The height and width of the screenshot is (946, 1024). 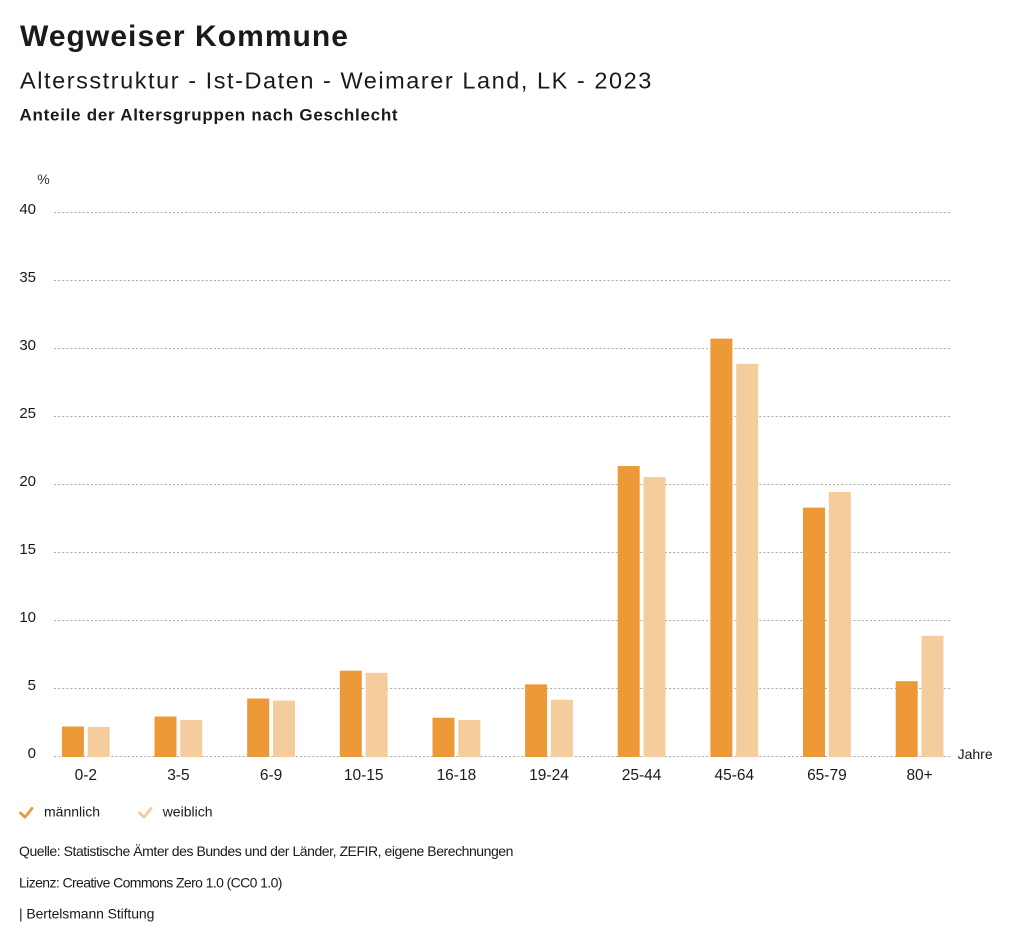 I want to click on svg-text: 45-64, so click(x=734, y=775).